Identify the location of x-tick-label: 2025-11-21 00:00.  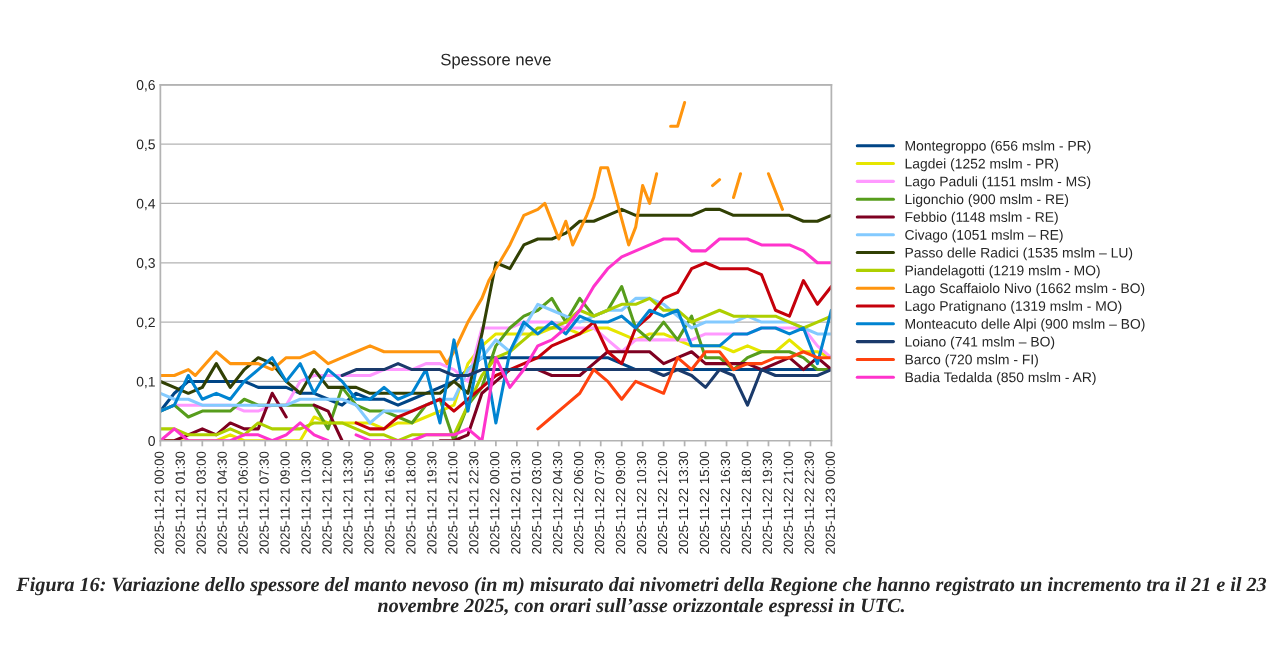
(159, 502).